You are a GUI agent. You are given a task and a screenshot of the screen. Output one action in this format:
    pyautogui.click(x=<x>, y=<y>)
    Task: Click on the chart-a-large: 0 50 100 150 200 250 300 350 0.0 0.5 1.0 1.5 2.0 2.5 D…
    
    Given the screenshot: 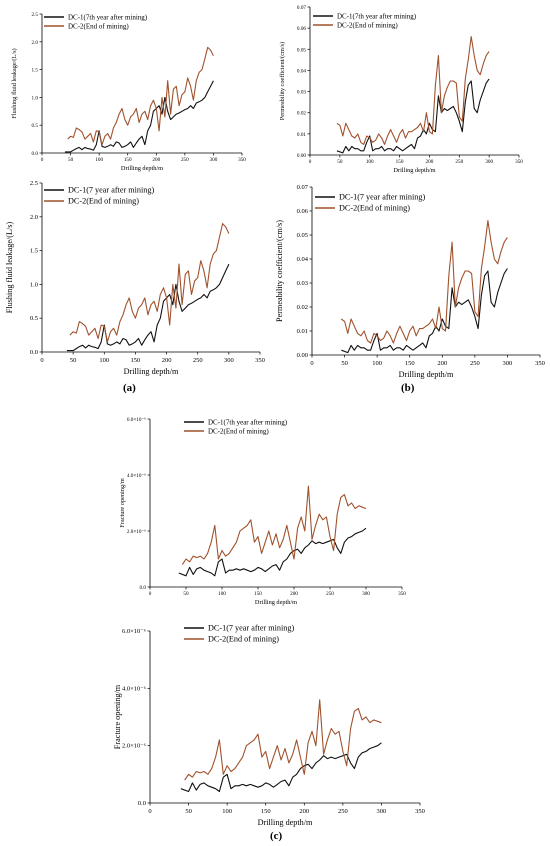 What is the action you would take?
    pyautogui.click(x=135, y=278)
    